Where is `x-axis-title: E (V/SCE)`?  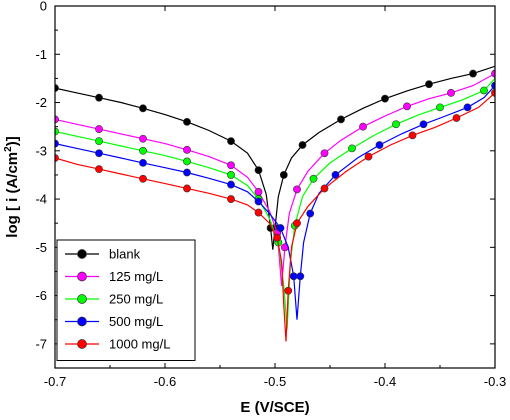
x-axis-title: E (V/SCE) is located at coordinates (274, 407).